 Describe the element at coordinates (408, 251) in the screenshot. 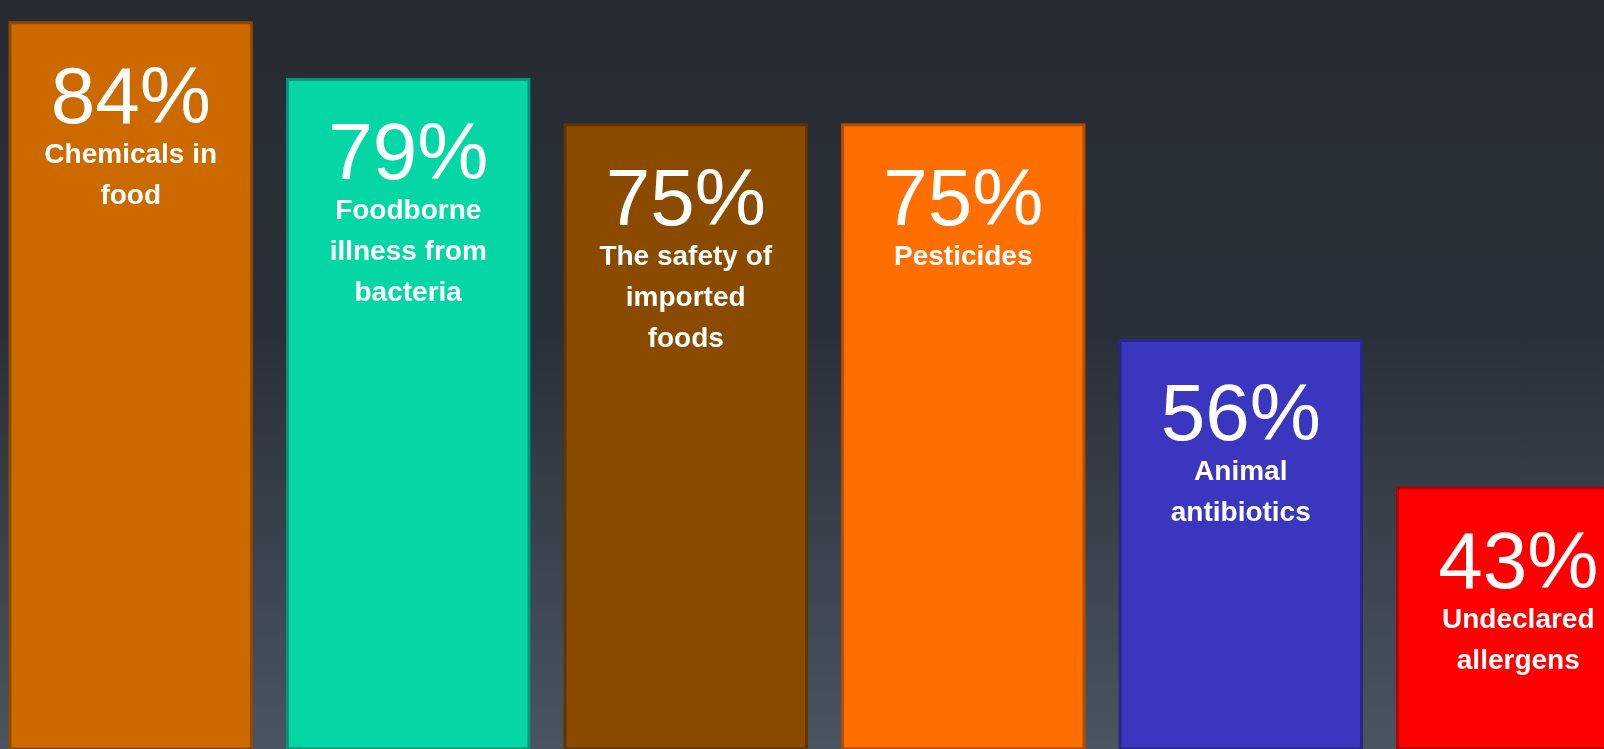

I see `x-tick-label: Foodborne illness from bacteria` at that location.